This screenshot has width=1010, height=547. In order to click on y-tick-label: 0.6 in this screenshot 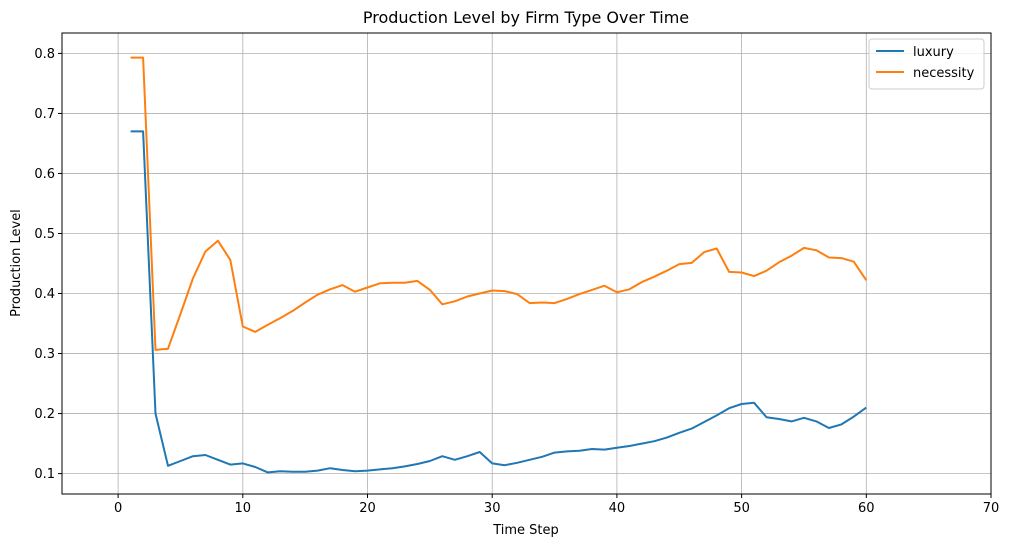, I will do `click(44, 174)`.